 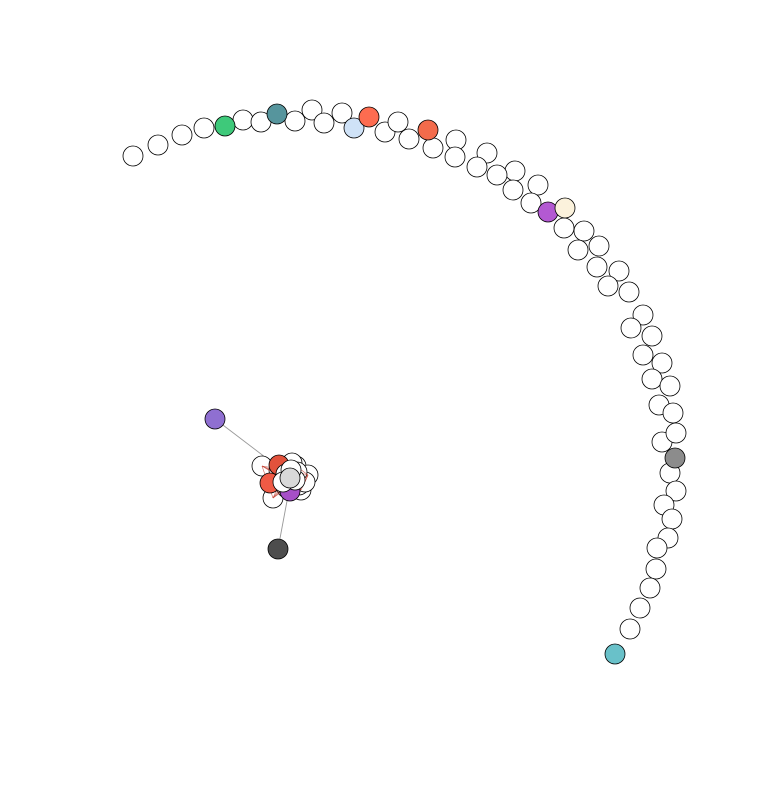 What do you see at coordinates (675, 458) in the screenshot?
I see `node-gray` at bounding box center [675, 458].